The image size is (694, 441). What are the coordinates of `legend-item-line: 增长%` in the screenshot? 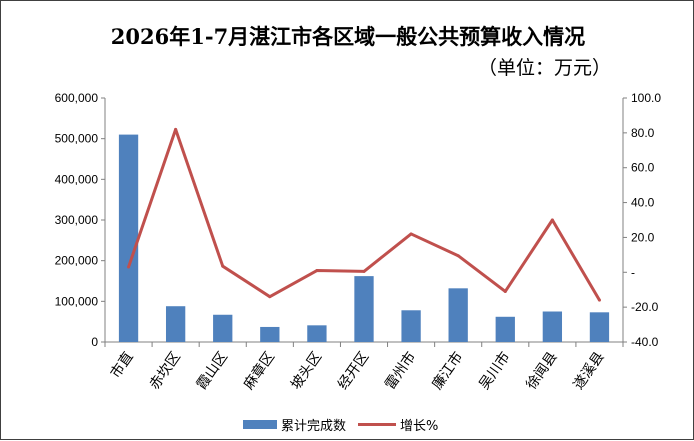 It's located at (398, 424).